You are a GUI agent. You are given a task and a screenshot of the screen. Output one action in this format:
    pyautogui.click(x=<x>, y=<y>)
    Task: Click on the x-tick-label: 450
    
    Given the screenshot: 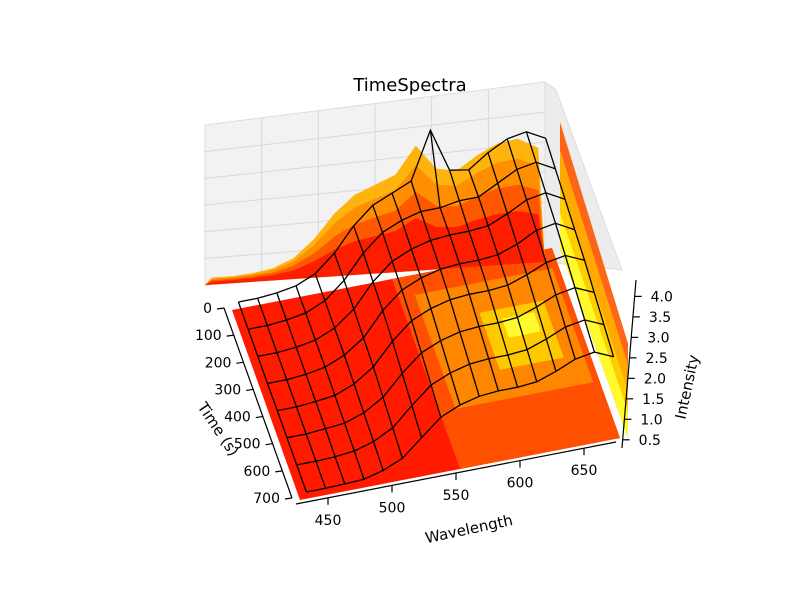 What is the action you would take?
    pyautogui.click(x=328, y=521)
    